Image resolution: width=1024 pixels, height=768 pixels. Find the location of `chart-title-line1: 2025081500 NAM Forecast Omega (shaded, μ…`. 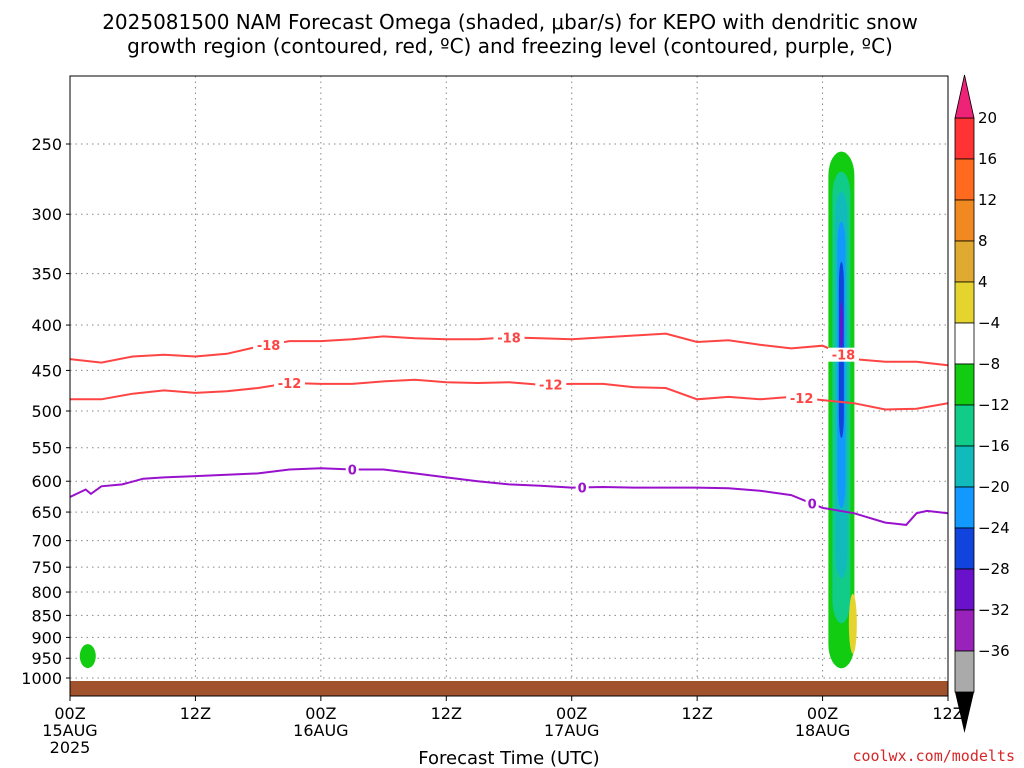

chart-title-line1: 2025081500 NAM Forecast Omega (shaded, μ… is located at coordinates (510, 22).